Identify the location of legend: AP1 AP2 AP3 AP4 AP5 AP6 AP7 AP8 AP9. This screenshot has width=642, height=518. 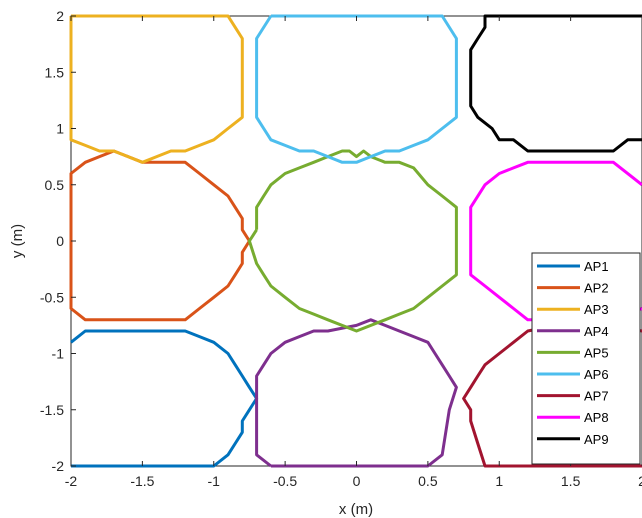
(586, 358).